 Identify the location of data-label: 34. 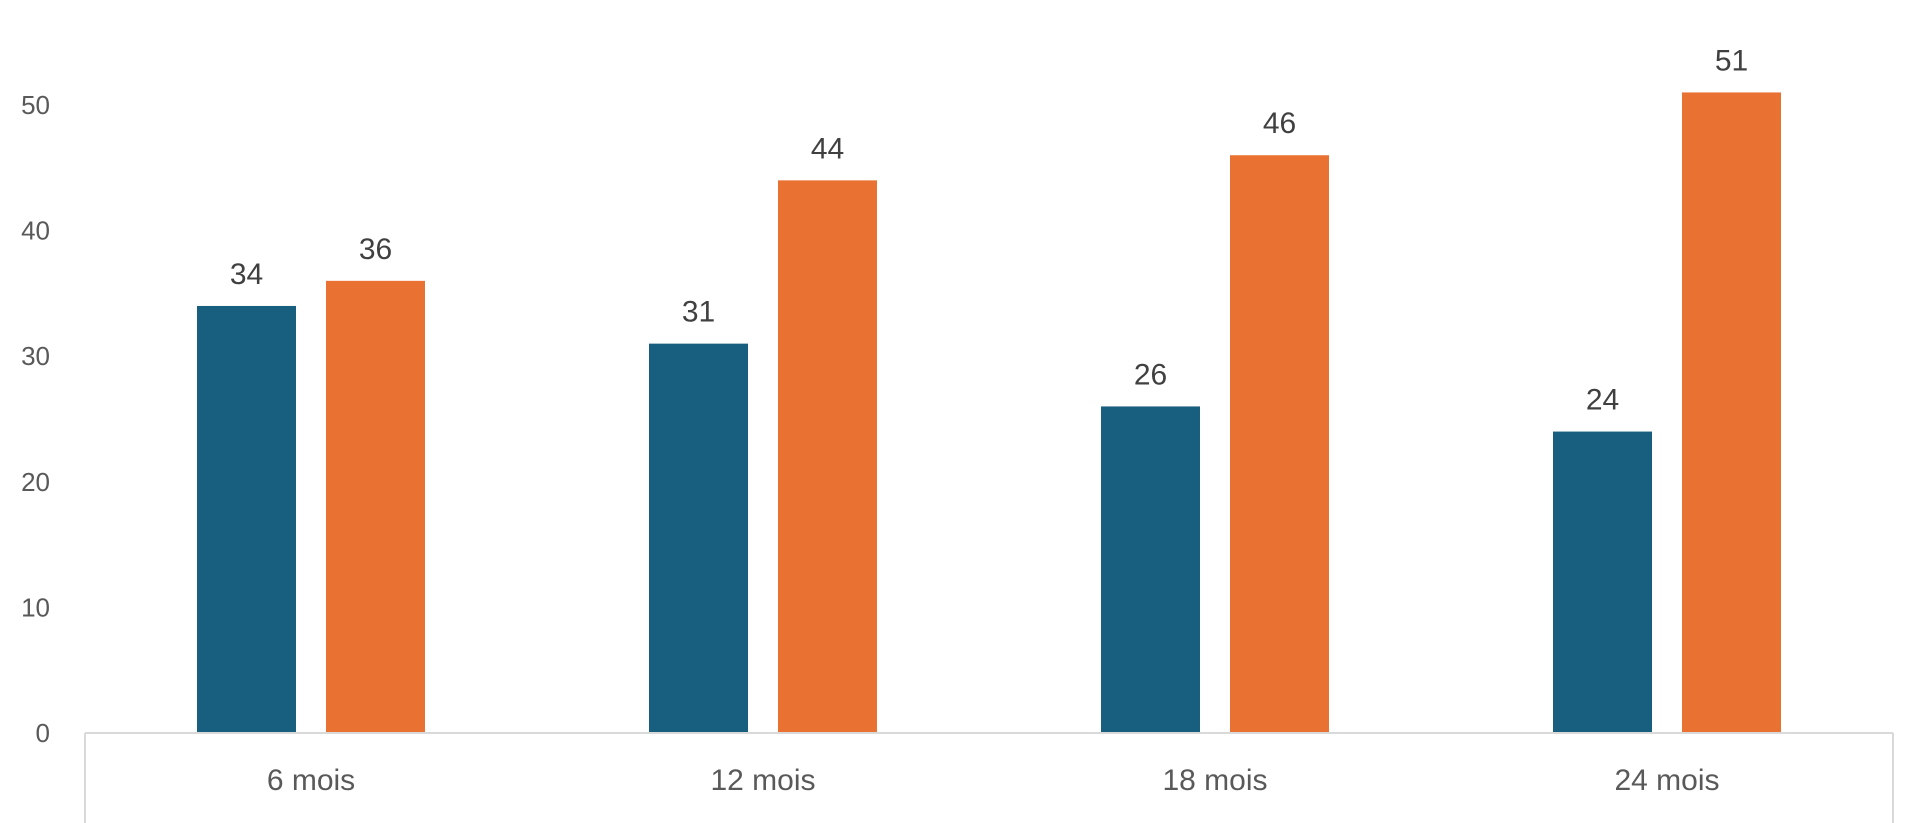
(246, 274).